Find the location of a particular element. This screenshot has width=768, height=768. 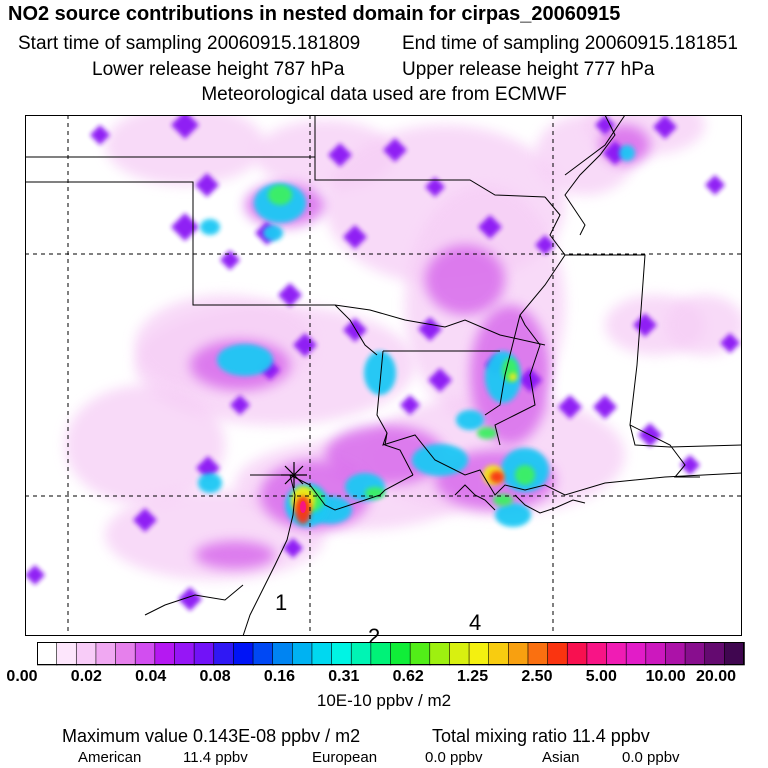

colorbar-tick-label: 2.50 is located at coordinates (537, 676).